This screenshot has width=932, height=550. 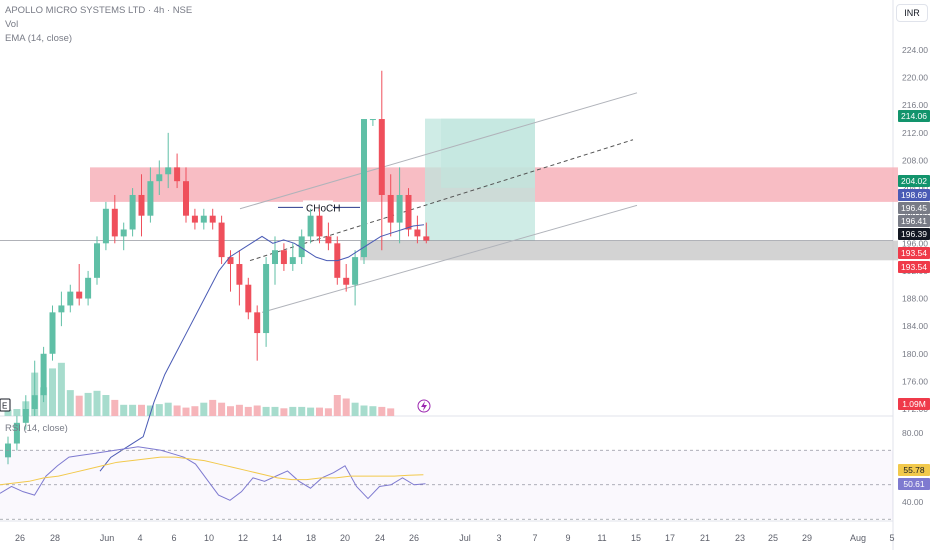 What do you see at coordinates (705, 538) in the screenshot?
I see `x-tick-label: 21` at bounding box center [705, 538].